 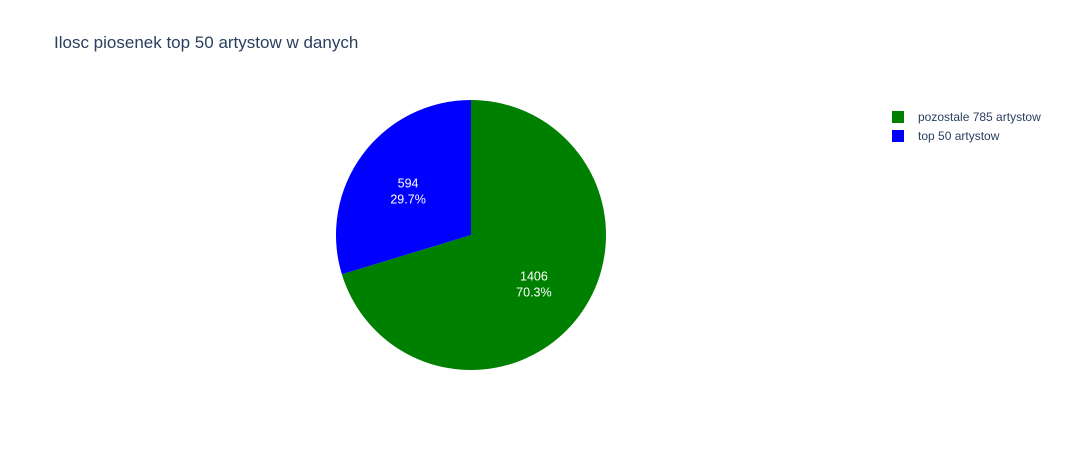 What do you see at coordinates (470, 237) in the screenshot?
I see `pie-slice-labels: 1406 70.3% 594 29.7%` at bounding box center [470, 237].